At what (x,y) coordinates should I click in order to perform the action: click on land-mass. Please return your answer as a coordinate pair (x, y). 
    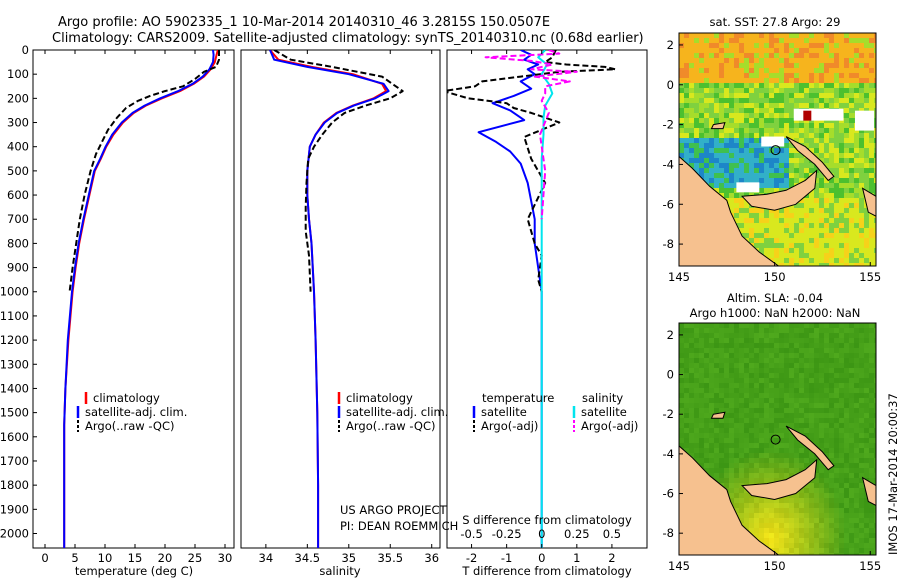
    Looking at the image, I should click on (718, 415).